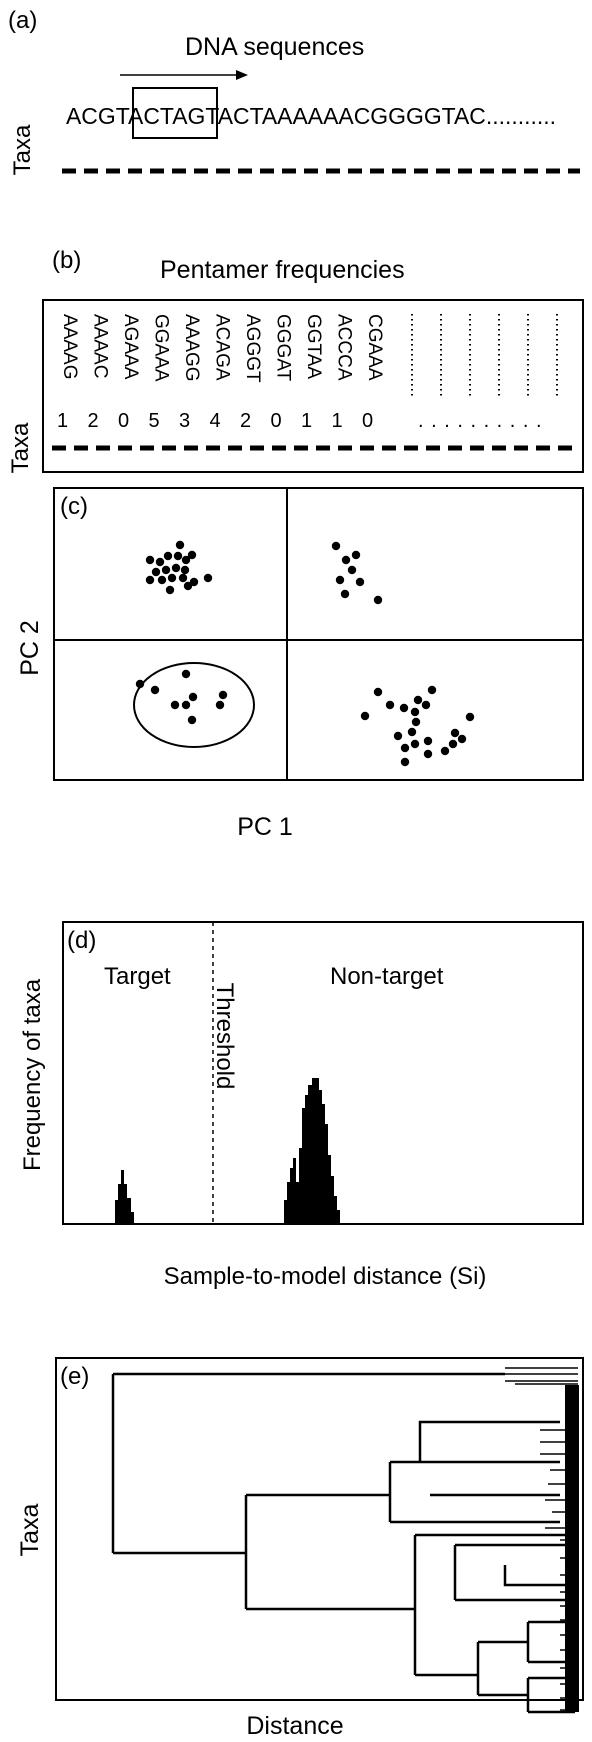  What do you see at coordinates (265, 827) in the screenshot?
I see `panel-c-xlabel: PC 1` at bounding box center [265, 827].